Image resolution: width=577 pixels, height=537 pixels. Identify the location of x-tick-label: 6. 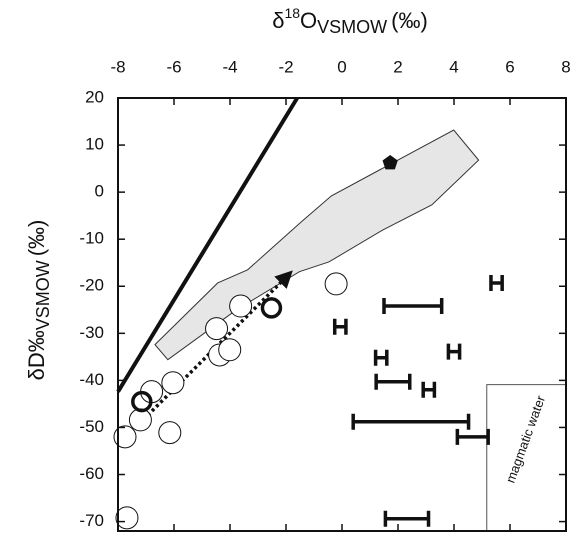
(509, 66).